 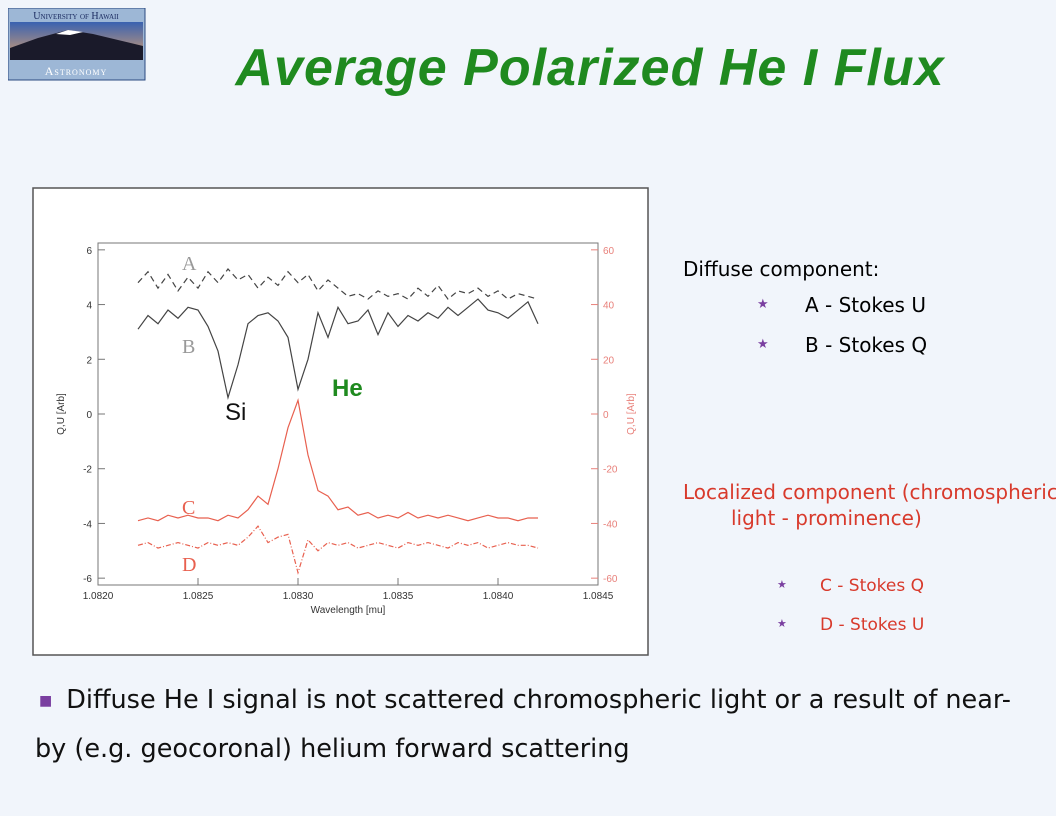 I want to click on y2-axis-label: Q,U [Arb], so click(x=631, y=414).